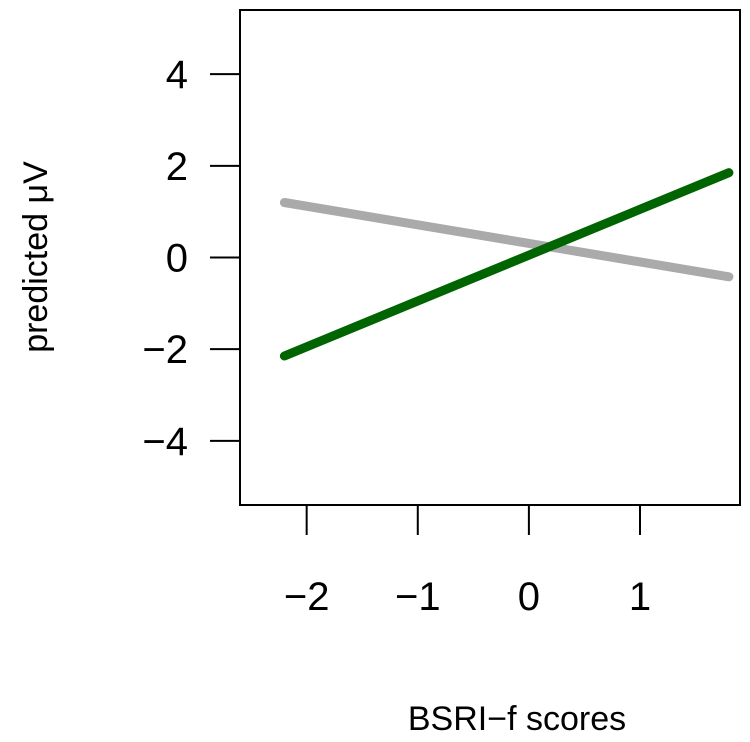 The height and width of the screenshot is (742, 750). What do you see at coordinates (177, 167) in the screenshot?
I see `y-tick-label: 2` at bounding box center [177, 167].